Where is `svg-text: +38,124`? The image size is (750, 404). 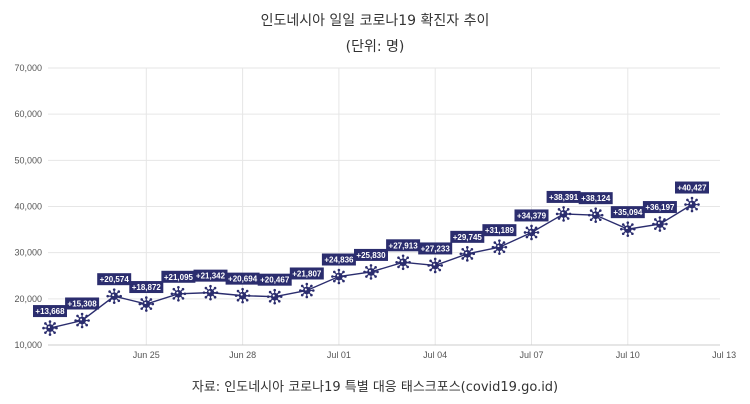
svg-text: +38,124 is located at coordinates (596, 198).